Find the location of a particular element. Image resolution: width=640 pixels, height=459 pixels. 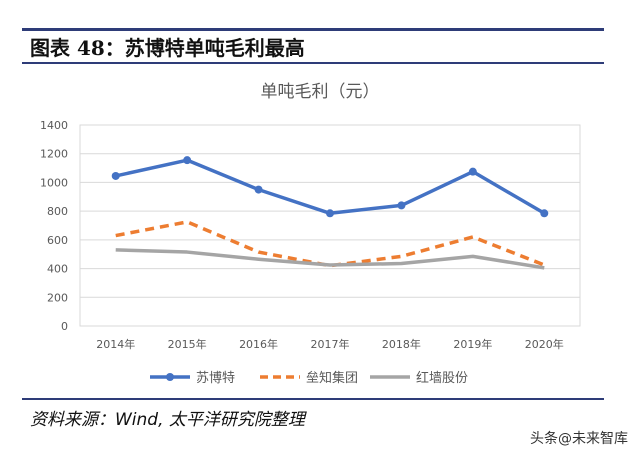

title-rule is located at coordinates (313, 63).